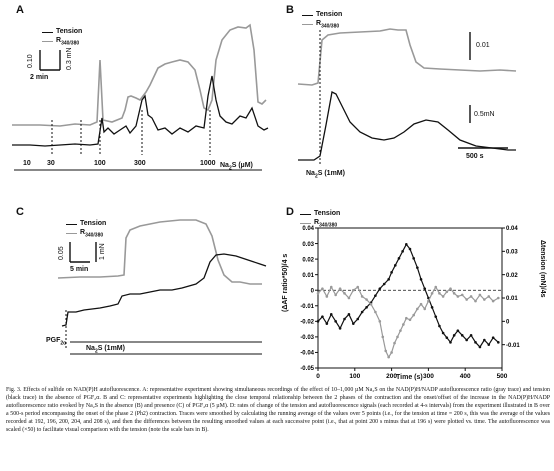 Image resolution: width=554 pixels, height=471 pixels. I want to click on autofluorescence-trace, so click(139, 75).